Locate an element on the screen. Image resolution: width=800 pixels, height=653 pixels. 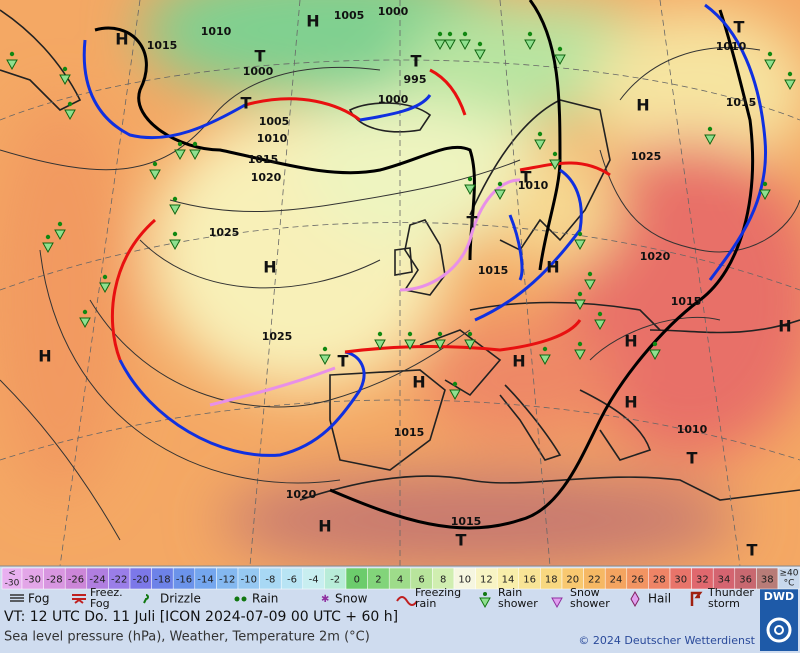
legend-item: ✱ Snow is located at coordinates (344, 599).